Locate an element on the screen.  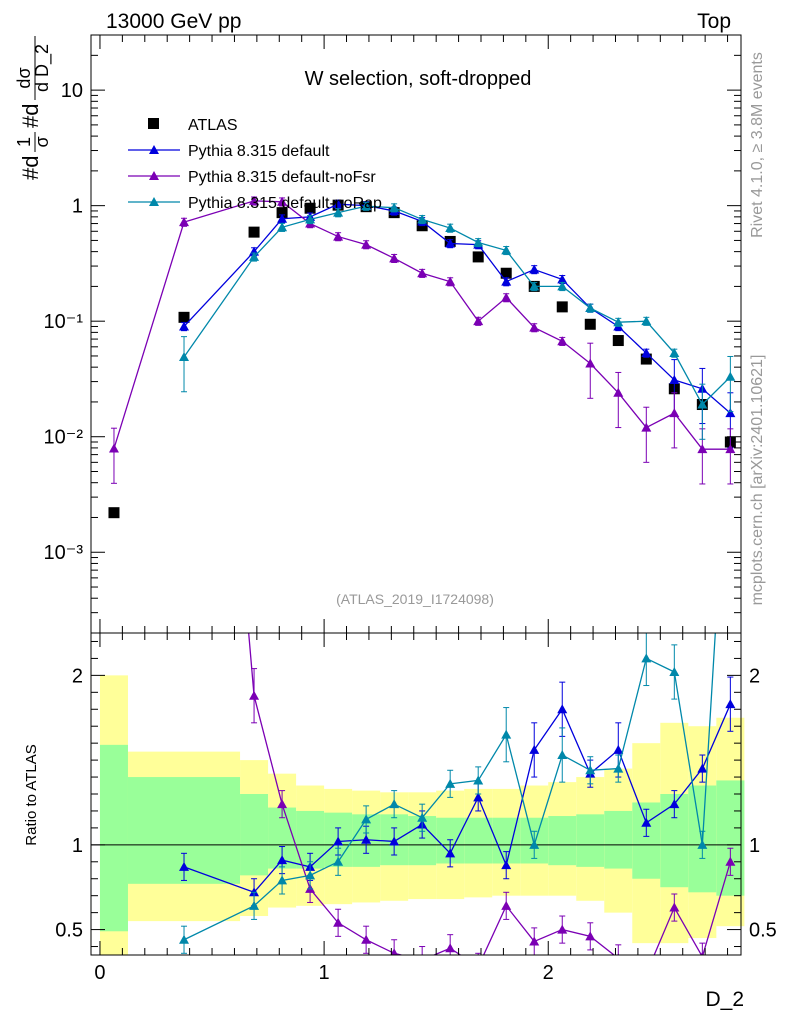
y-tick-label: 10⁻² is located at coordinates (64, 438).